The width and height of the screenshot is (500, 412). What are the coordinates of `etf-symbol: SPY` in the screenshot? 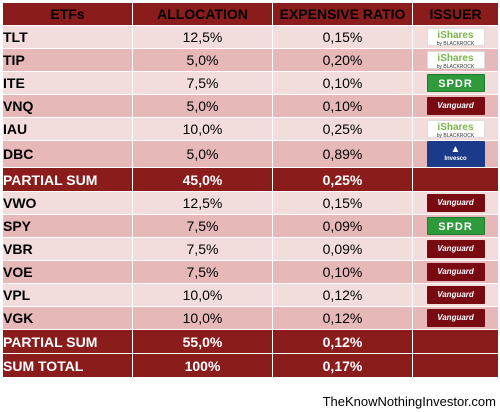 It's located at (67, 226).